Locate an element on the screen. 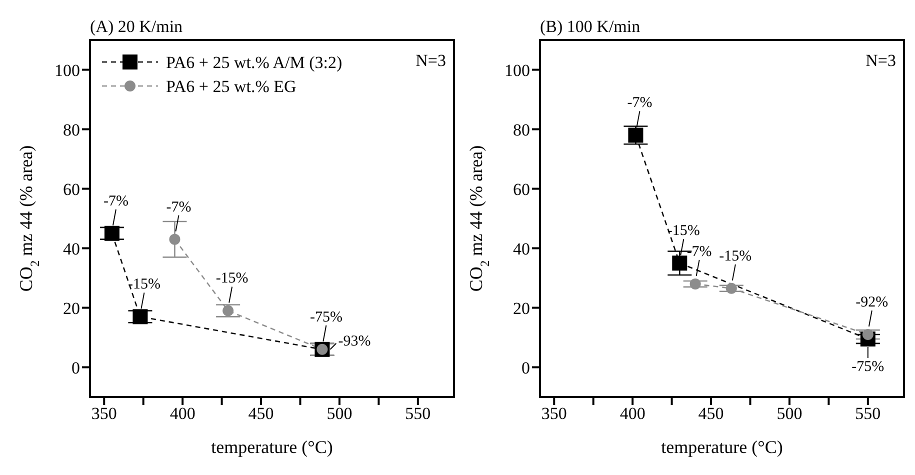  legend-label: PA6 + 25 wt.% EG is located at coordinates (231, 86).